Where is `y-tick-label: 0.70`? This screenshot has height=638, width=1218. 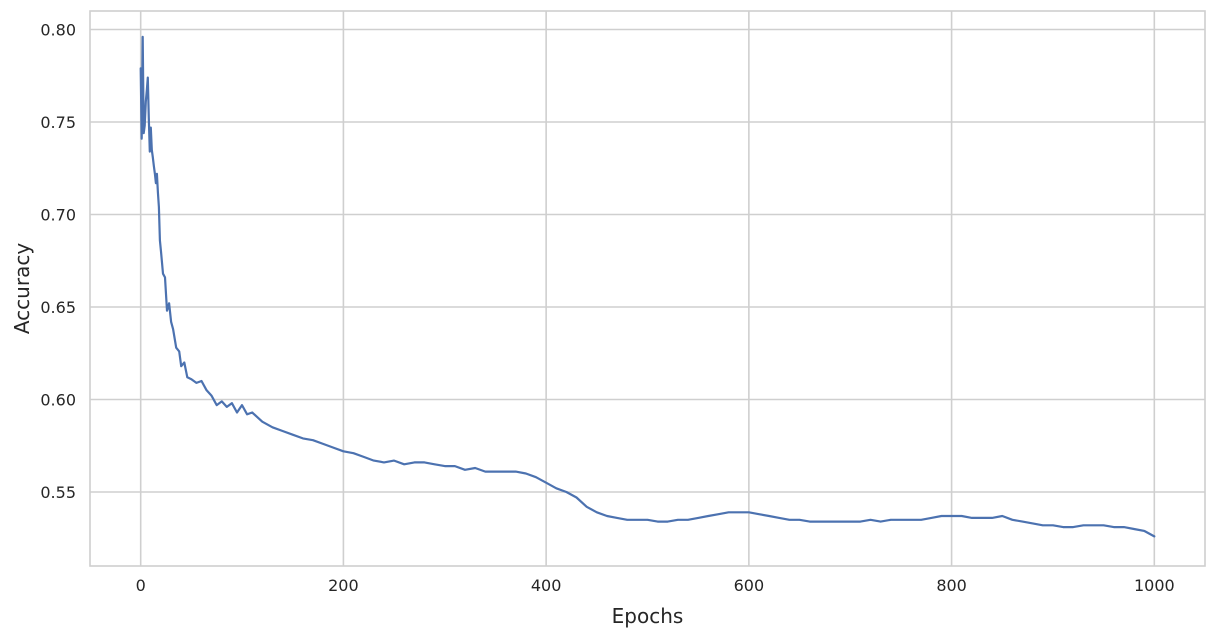 y-tick-label: 0.70 is located at coordinates (58, 215).